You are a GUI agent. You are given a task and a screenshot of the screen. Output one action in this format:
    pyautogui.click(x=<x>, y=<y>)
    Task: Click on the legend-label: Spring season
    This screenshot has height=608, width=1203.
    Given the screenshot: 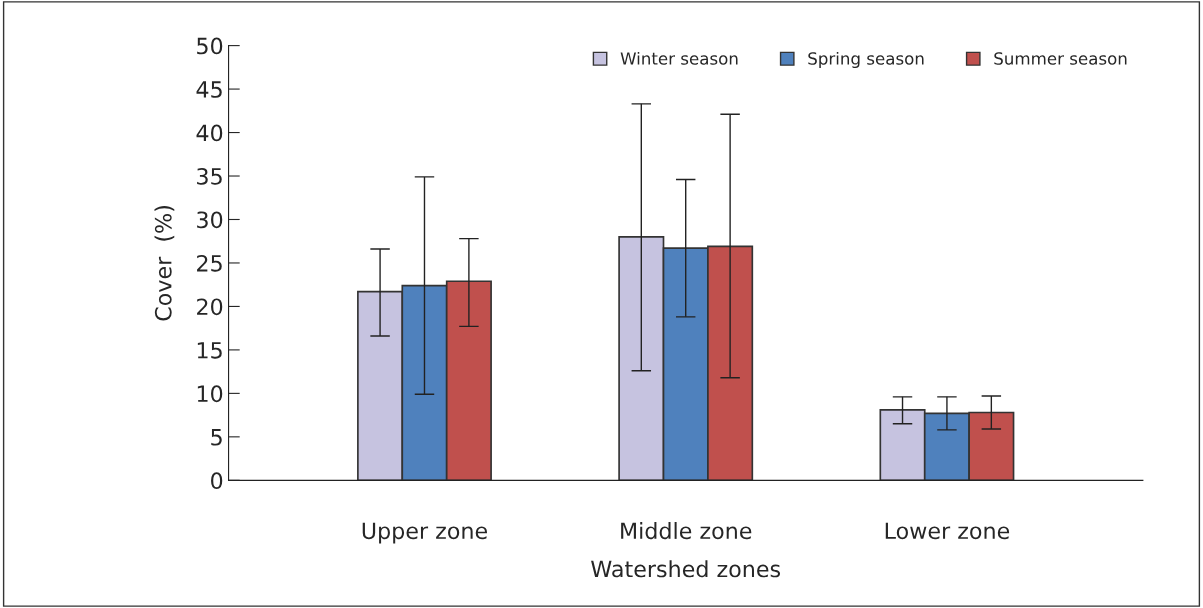 What is the action you would take?
    pyautogui.click(x=866, y=60)
    